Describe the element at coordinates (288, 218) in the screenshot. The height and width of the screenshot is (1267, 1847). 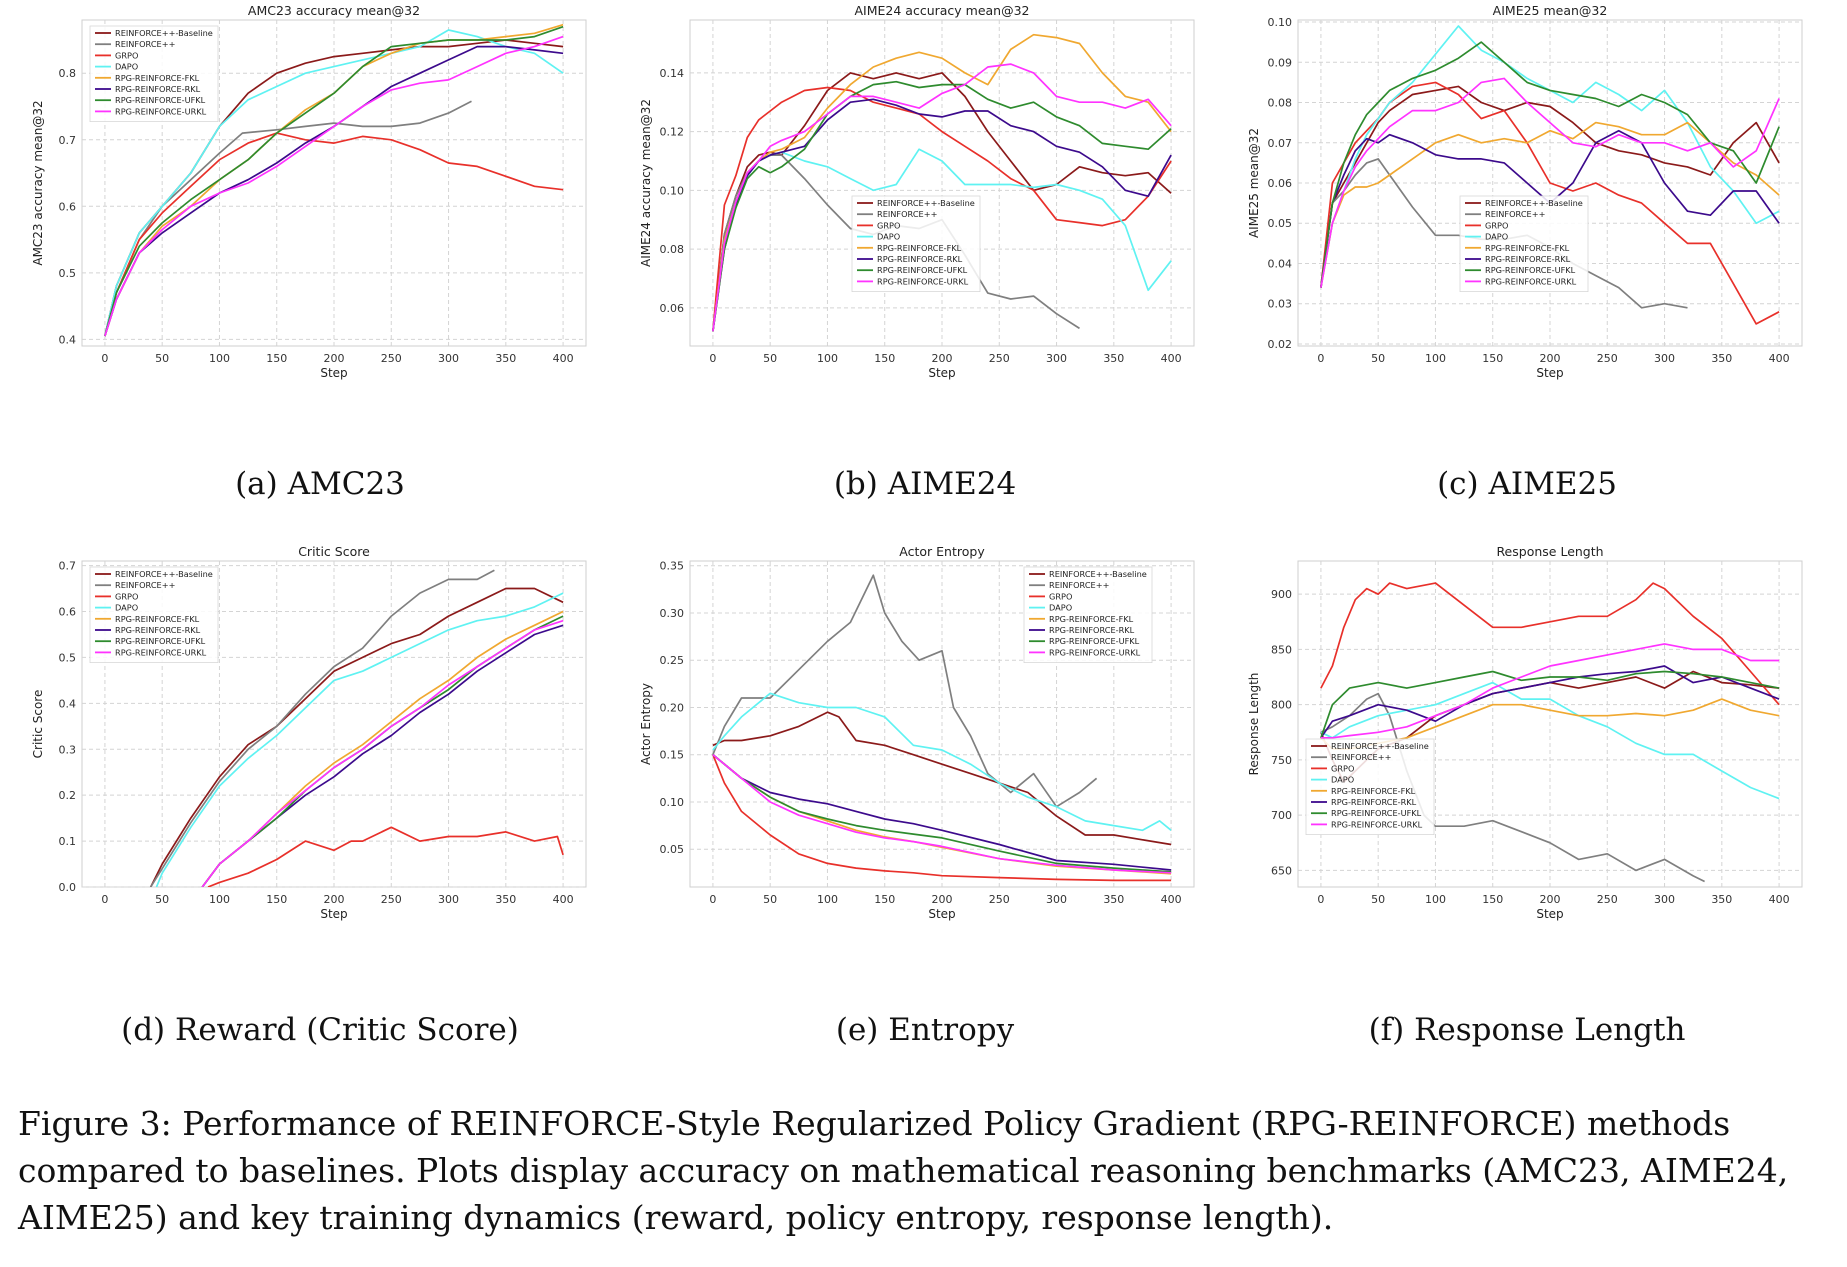
I see `series-line-reinforce-` at that location.